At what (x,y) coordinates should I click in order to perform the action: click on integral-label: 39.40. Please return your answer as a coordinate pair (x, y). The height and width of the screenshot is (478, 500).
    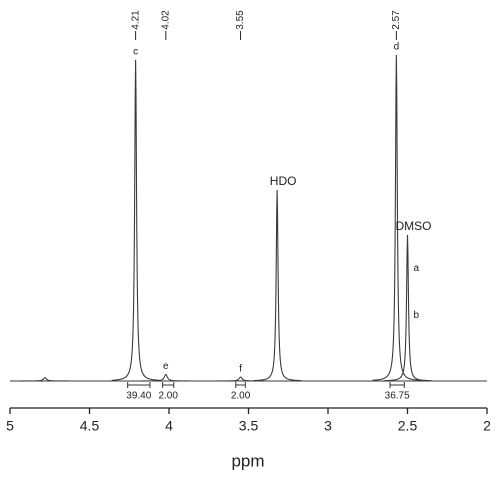
    Looking at the image, I should click on (138, 396).